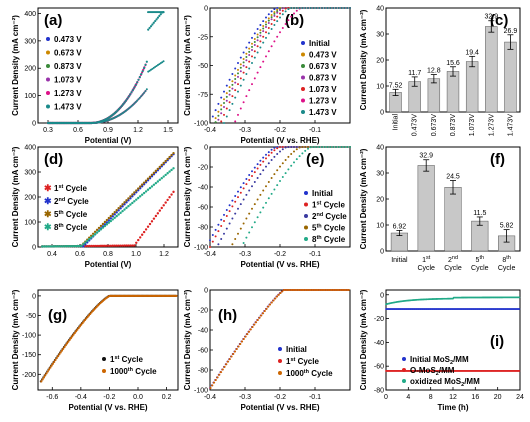  What do you see at coordinates (77, 201) in the screenshot?
I see `text-part: Cycle` at bounding box center [77, 201].